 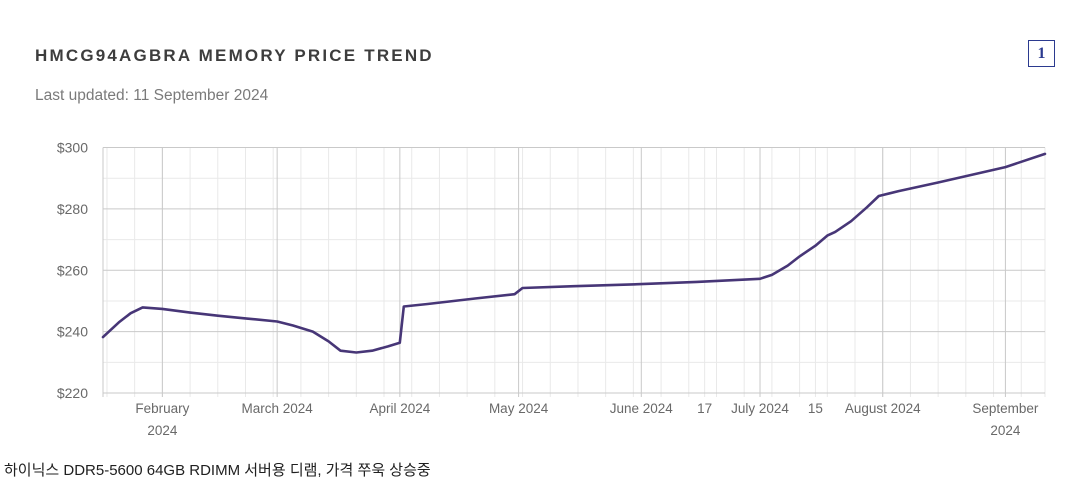 What do you see at coordinates (152, 95) in the screenshot?
I see `last-updated-text: Last updated: 11 September 2024` at bounding box center [152, 95].